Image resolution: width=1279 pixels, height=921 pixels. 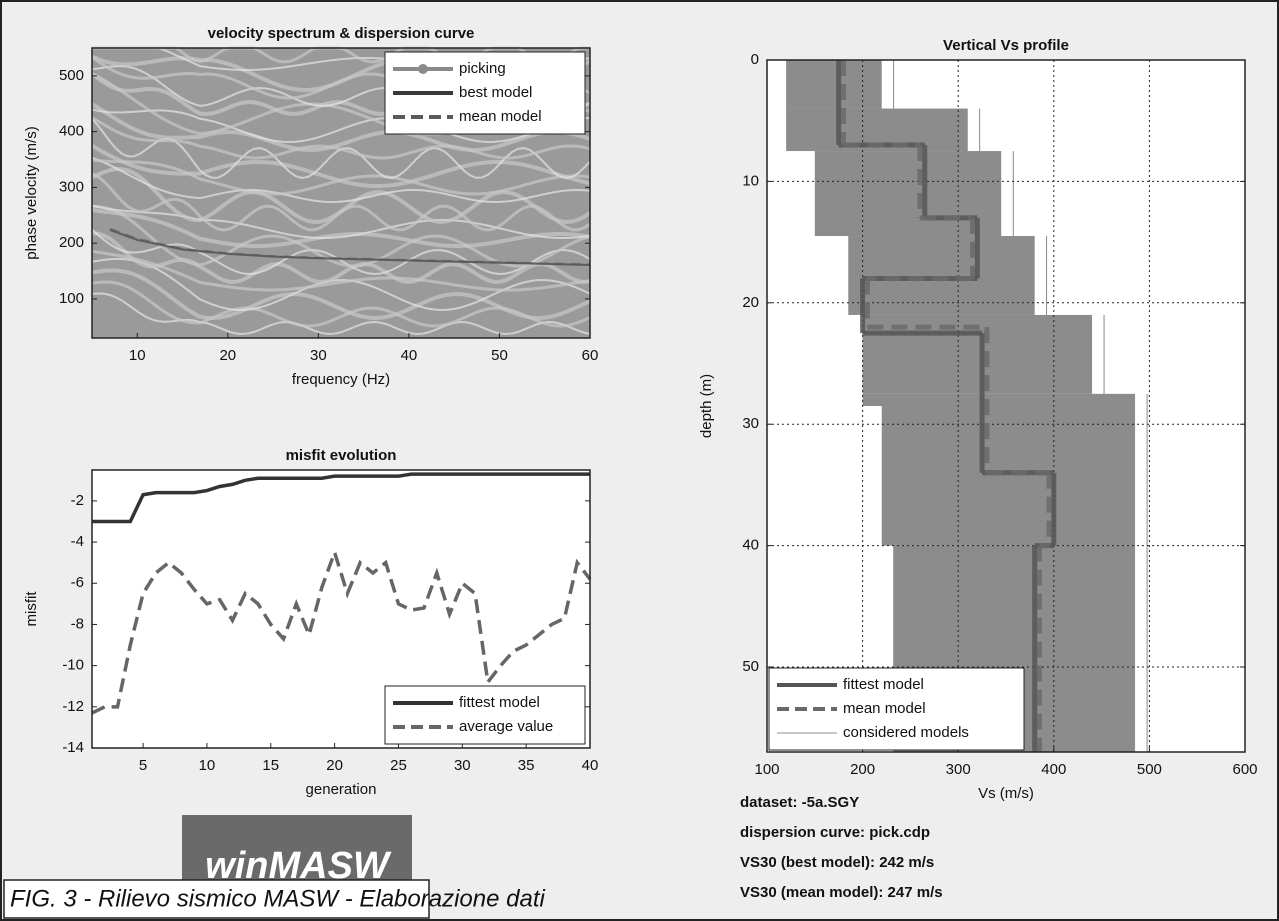 What do you see at coordinates (71, 75) in the screenshot?
I see `y-tick-label: 500` at bounding box center [71, 75].